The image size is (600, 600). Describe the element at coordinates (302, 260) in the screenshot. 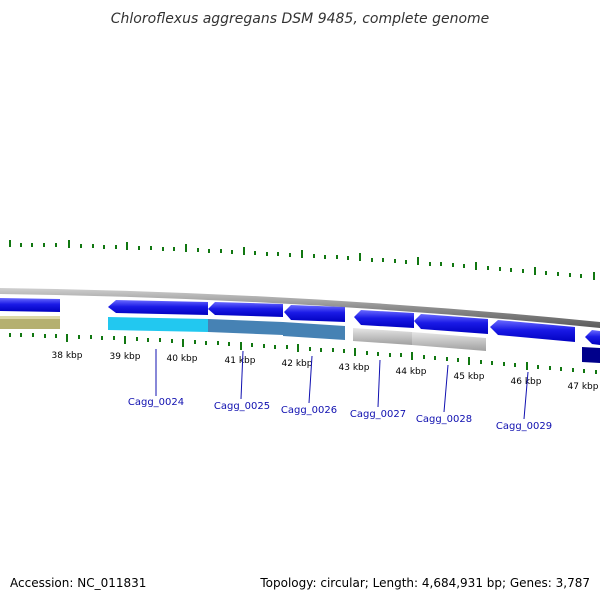

I see `outer-tick-ring` at that location.